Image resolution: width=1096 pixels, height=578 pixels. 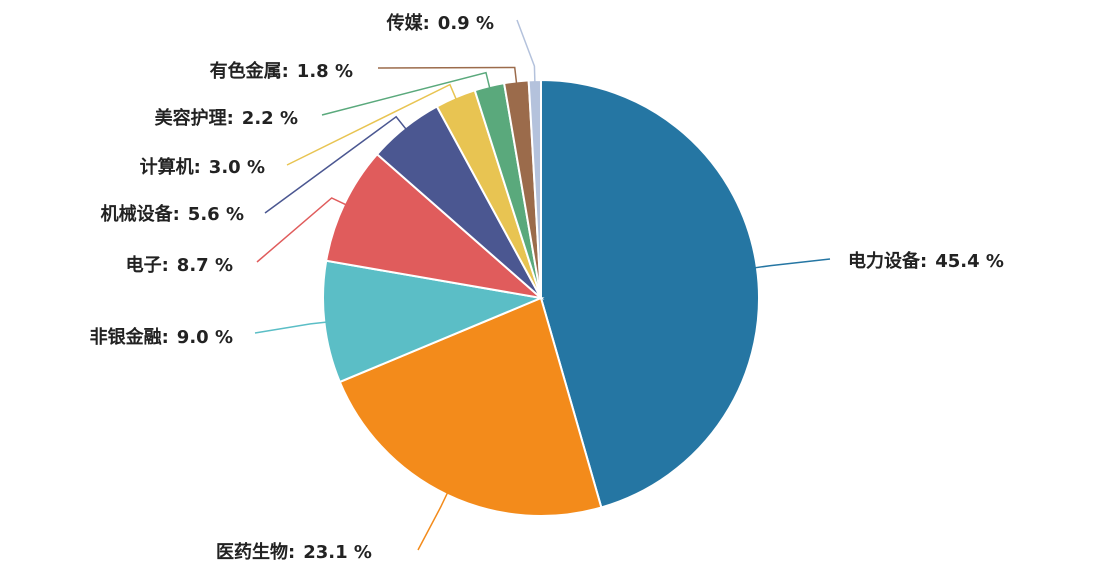 I want to click on category-label: 非银金融:, so click(x=129, y=337).